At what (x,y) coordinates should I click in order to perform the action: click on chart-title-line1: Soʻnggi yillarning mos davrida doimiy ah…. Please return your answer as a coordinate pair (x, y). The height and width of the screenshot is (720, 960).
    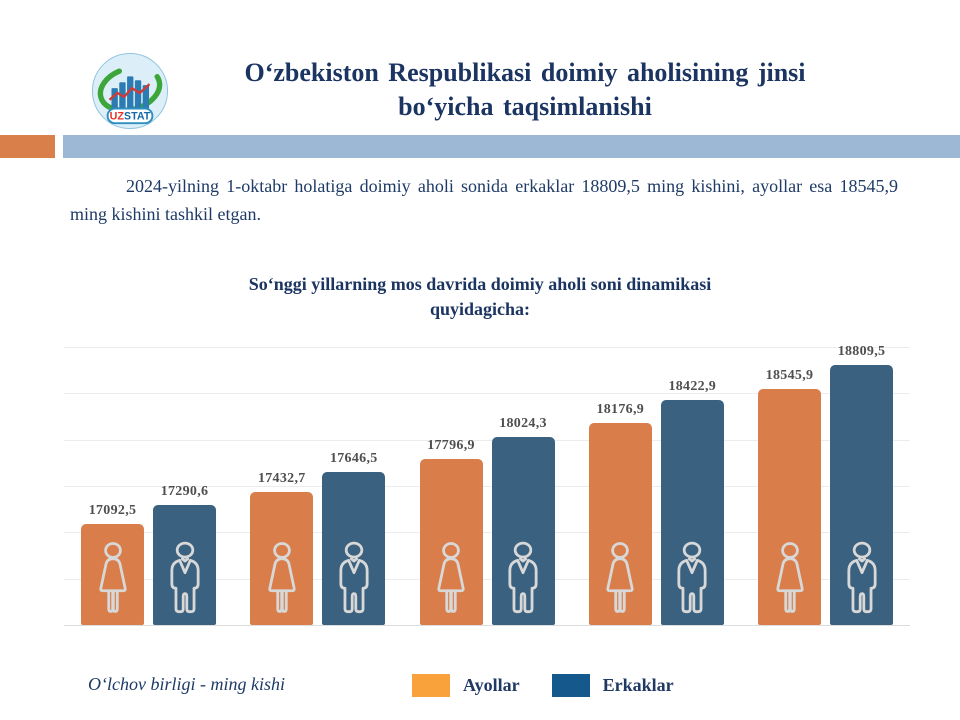
    Looking at the image, I should click on (480, 284).